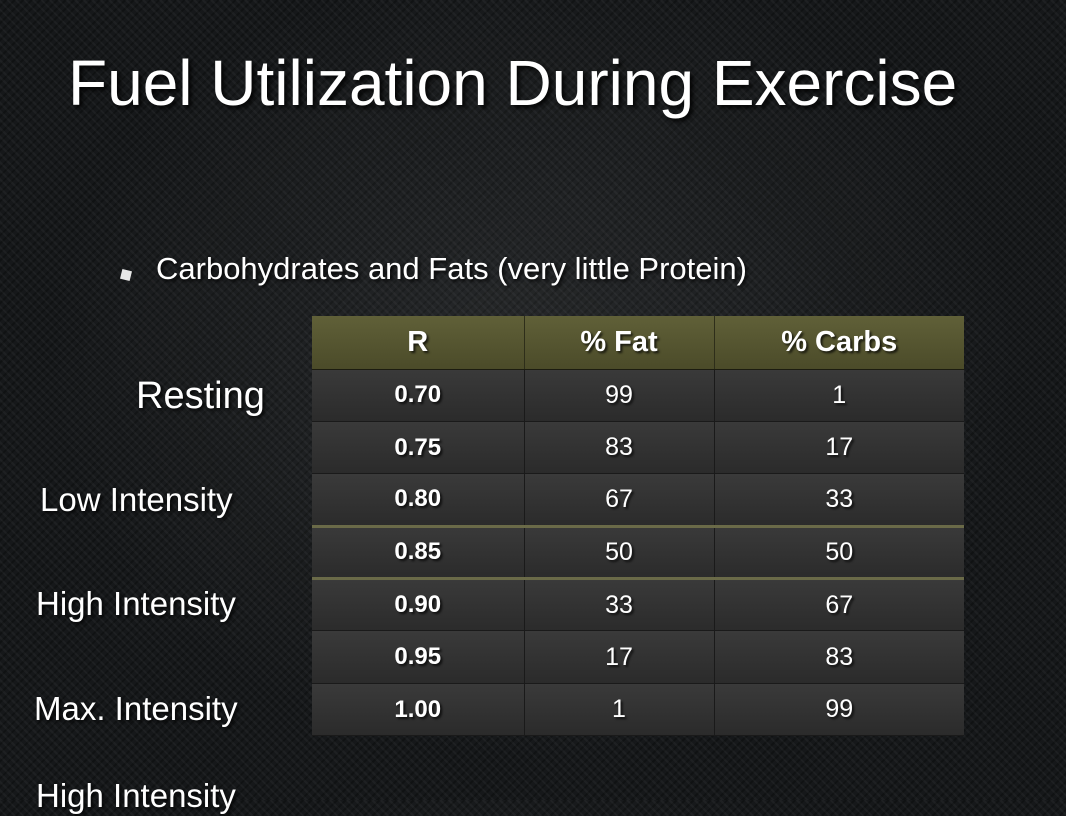 The width and height of the screenshot is (1066, 816). Describe the element at coordinates (619, 657) in the screenshot. I see `cell-fat: 17` at that location.